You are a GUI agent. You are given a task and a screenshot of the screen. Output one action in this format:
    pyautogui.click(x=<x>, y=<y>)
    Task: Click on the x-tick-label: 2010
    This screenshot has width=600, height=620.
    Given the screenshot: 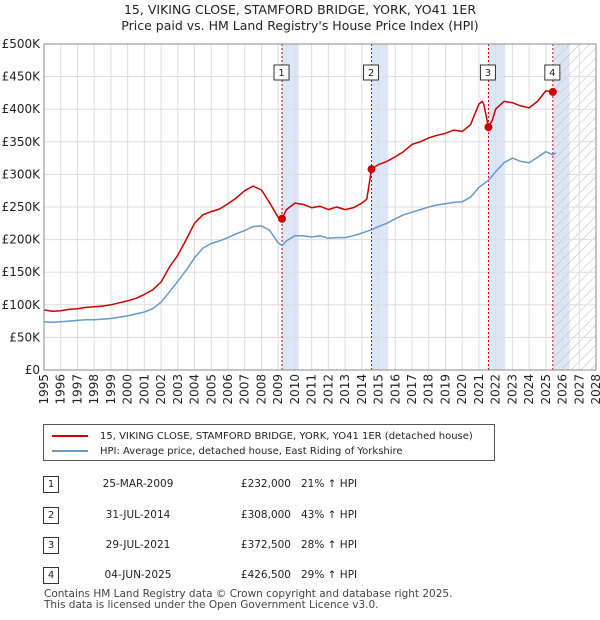 What is the action you would take?
    pyautogui.click(x=295, y=389)
    